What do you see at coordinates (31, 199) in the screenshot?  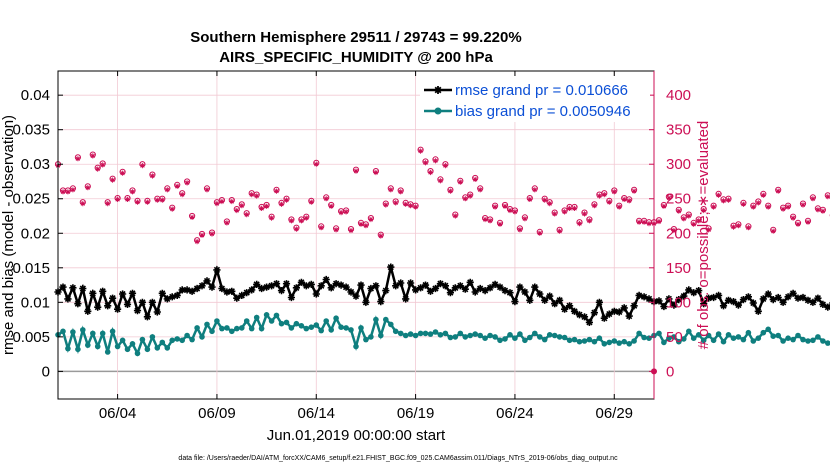 I see `y-left-tick-label: 0.025` at bounding box center [31, 199].